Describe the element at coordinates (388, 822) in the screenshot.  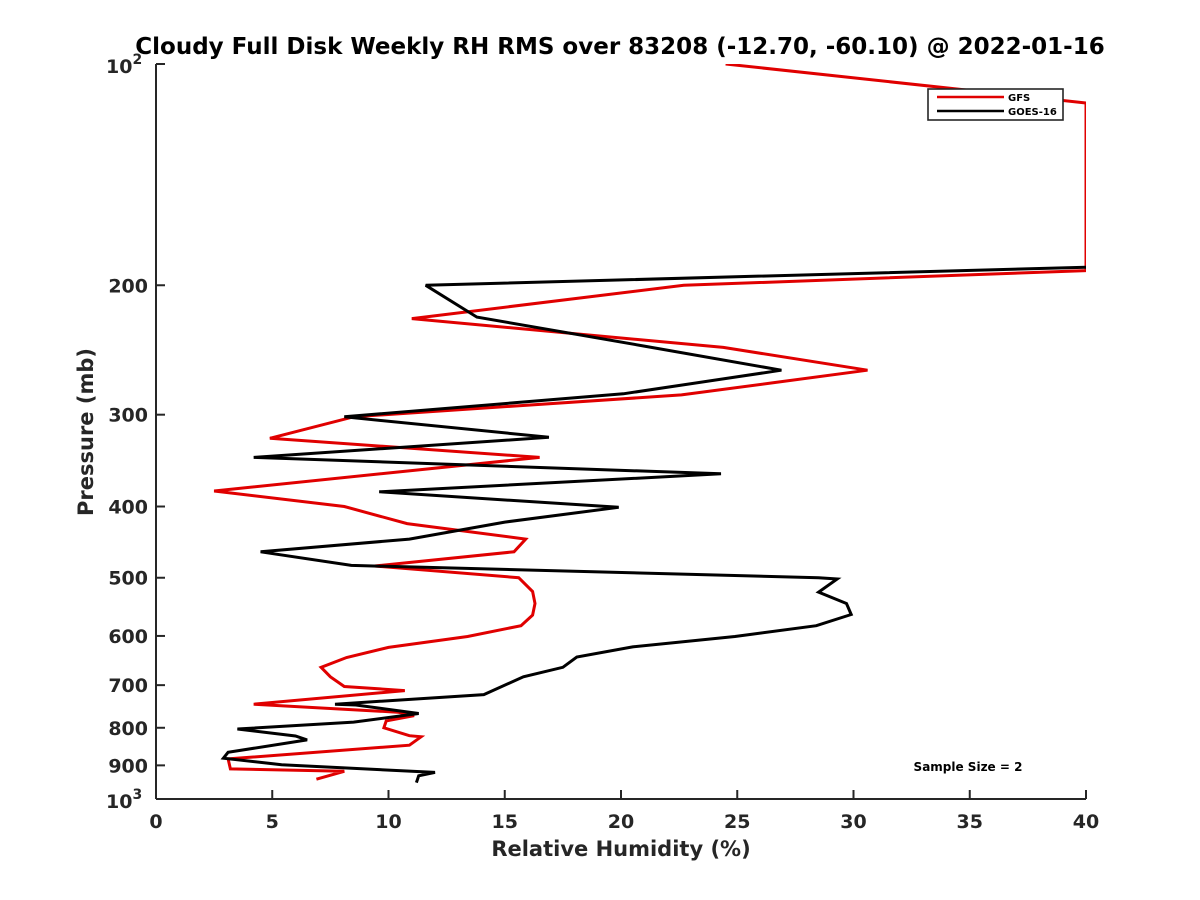
I see `x-tick-label: 10` at that location.